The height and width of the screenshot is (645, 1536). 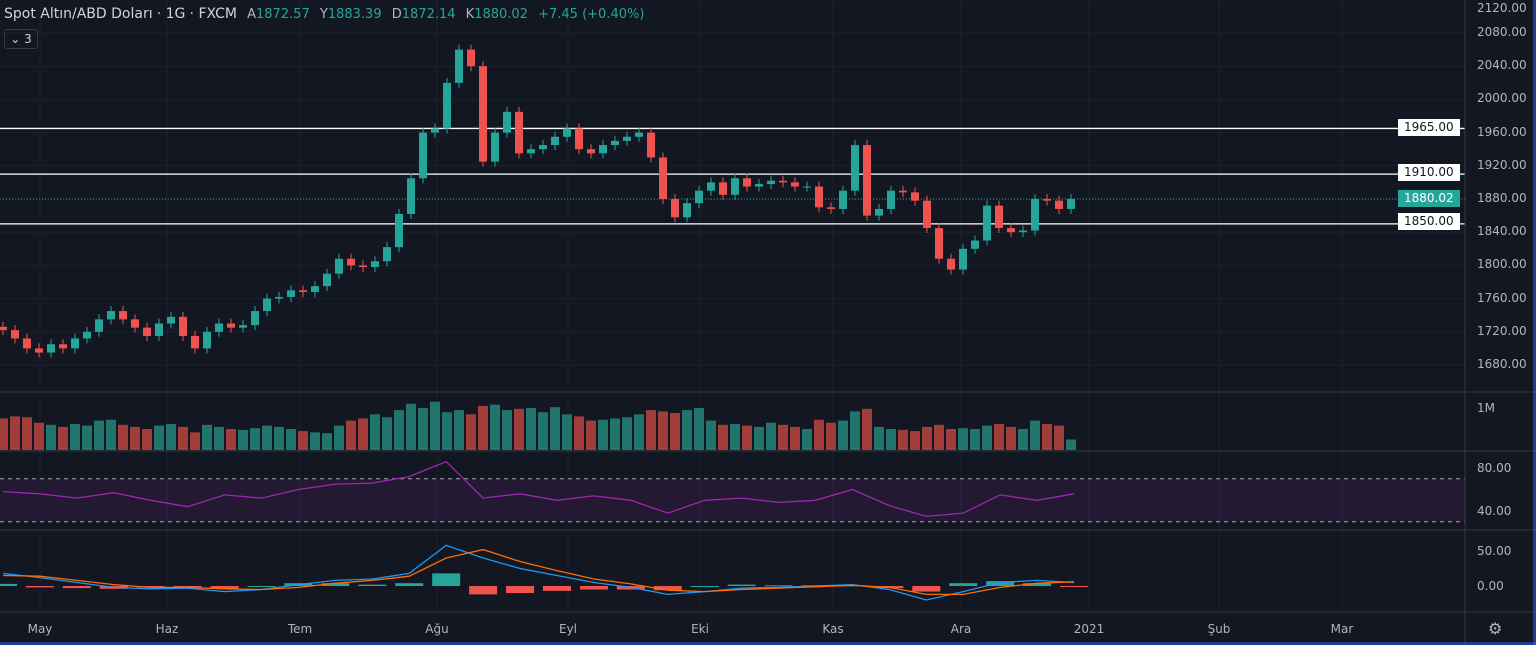 I want to click on price-tick: 1960.00, so click(x=1502, y=131).